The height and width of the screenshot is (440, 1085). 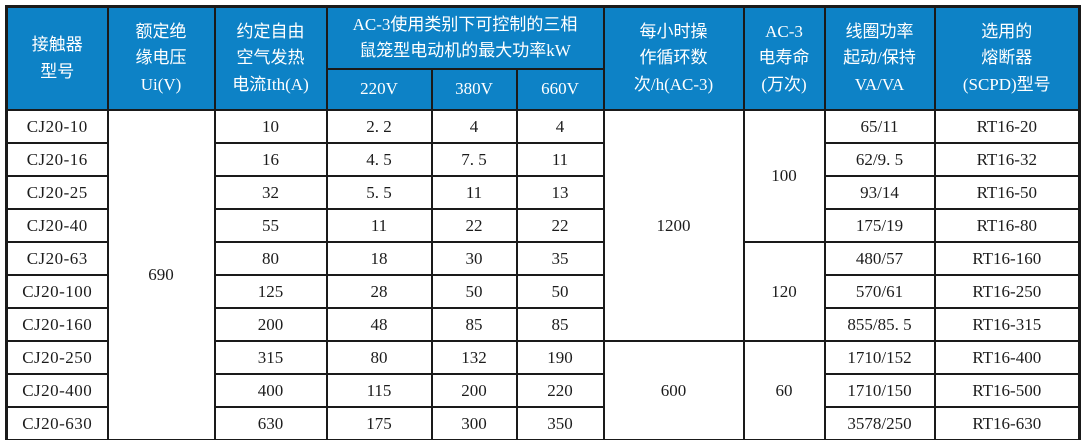 I want to click on table-row: CJ20-40 55 11 22 22 175/19 RT16-80, so click(x=543, y=225).